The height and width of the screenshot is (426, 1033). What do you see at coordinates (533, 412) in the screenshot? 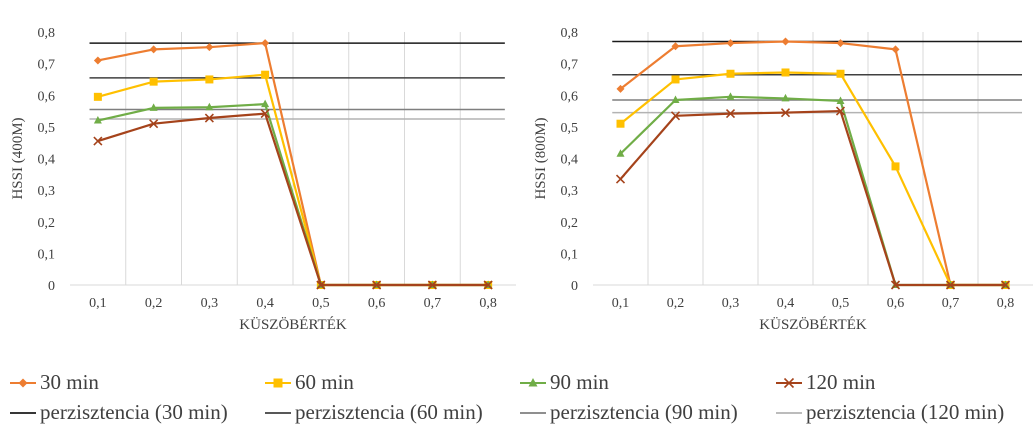
I see `legend-symbol-perz-90min` at bounding box center [533, 412].